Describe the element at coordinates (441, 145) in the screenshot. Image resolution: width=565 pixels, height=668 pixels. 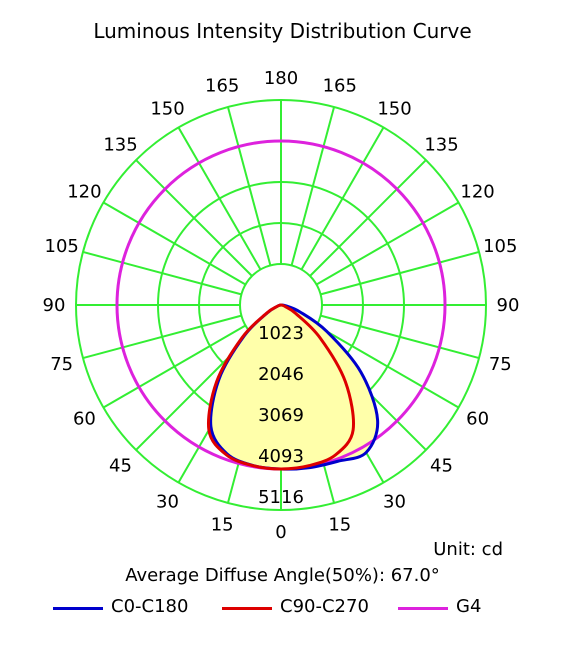
I see `angle-label-right: 135` at that location.